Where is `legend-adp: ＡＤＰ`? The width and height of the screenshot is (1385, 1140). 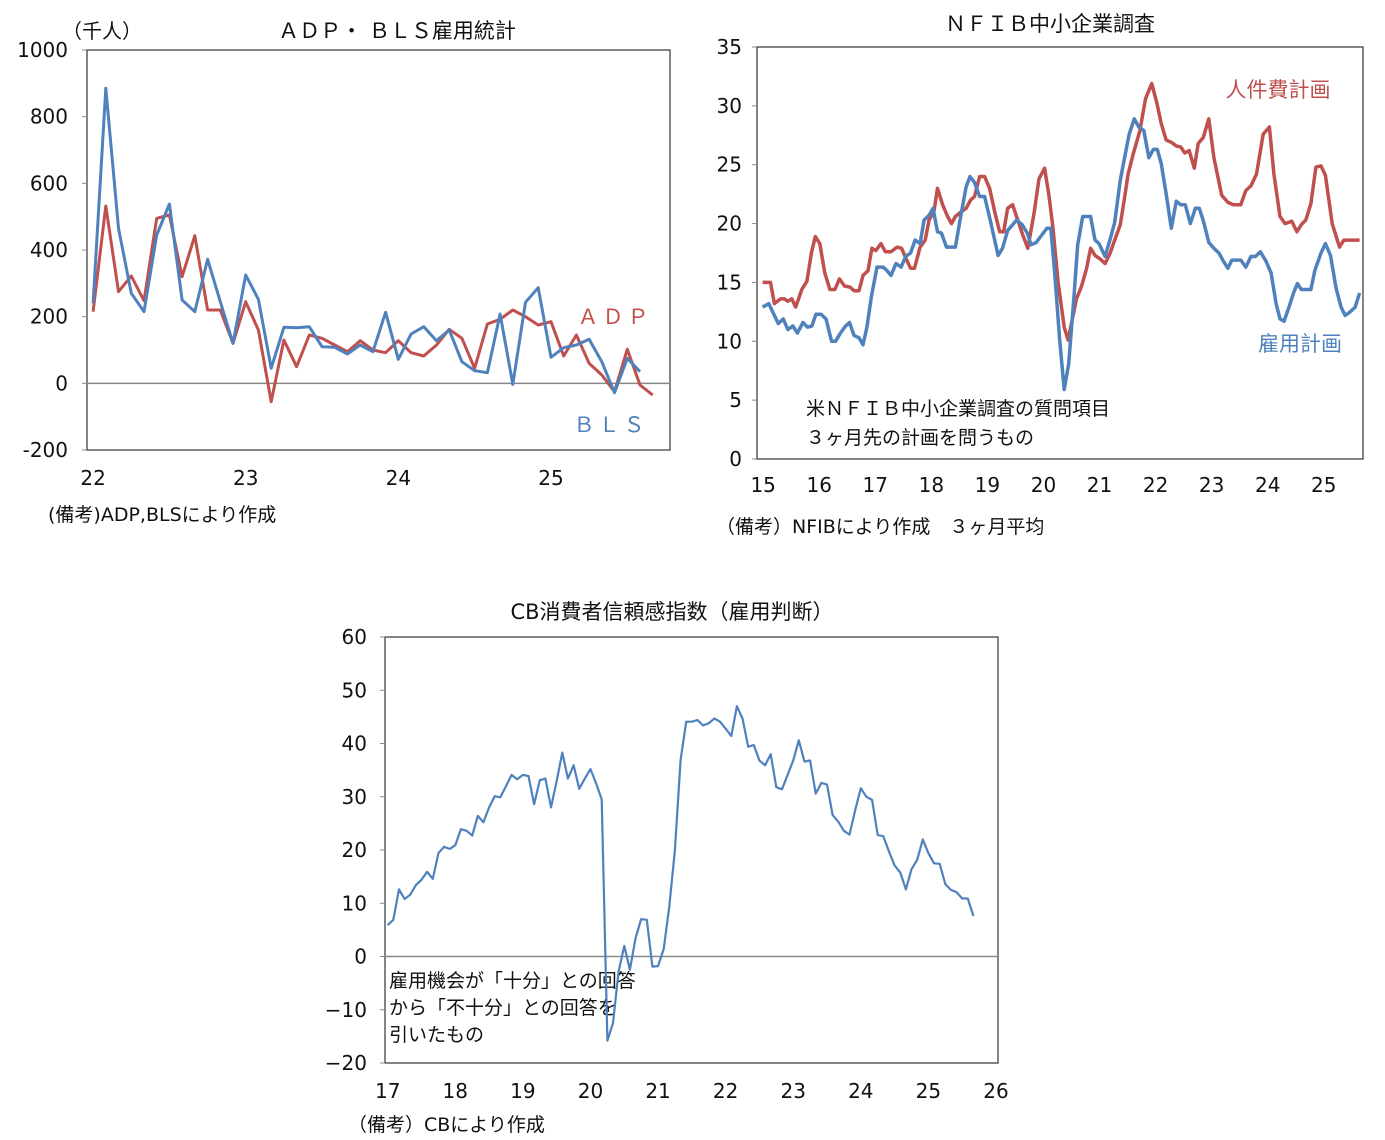
legend-adp: ＡＤＰ is located at coordinates (615, 317).